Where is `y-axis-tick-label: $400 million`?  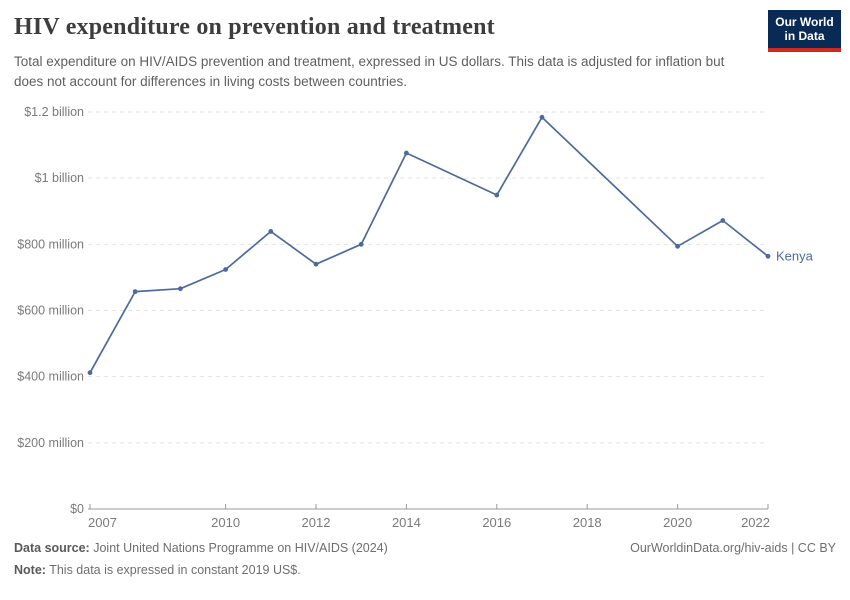
y-axis-tick-label: $400 million is located at coordinates (50, 377).